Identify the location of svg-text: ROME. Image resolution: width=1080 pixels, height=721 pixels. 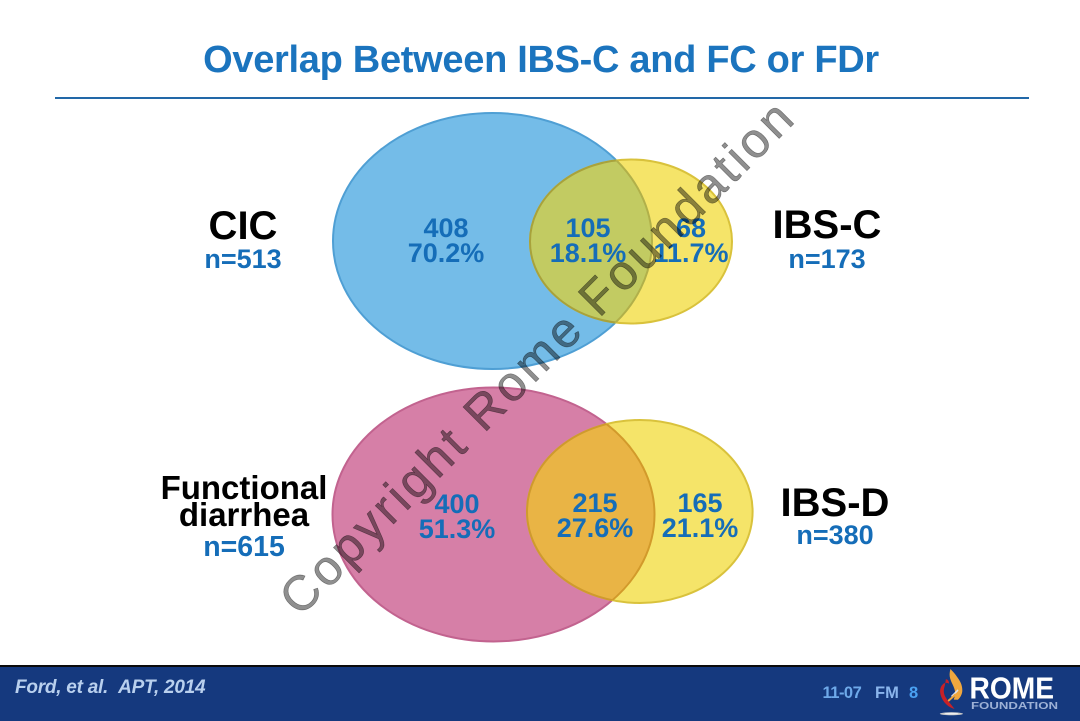
(1012, 687).